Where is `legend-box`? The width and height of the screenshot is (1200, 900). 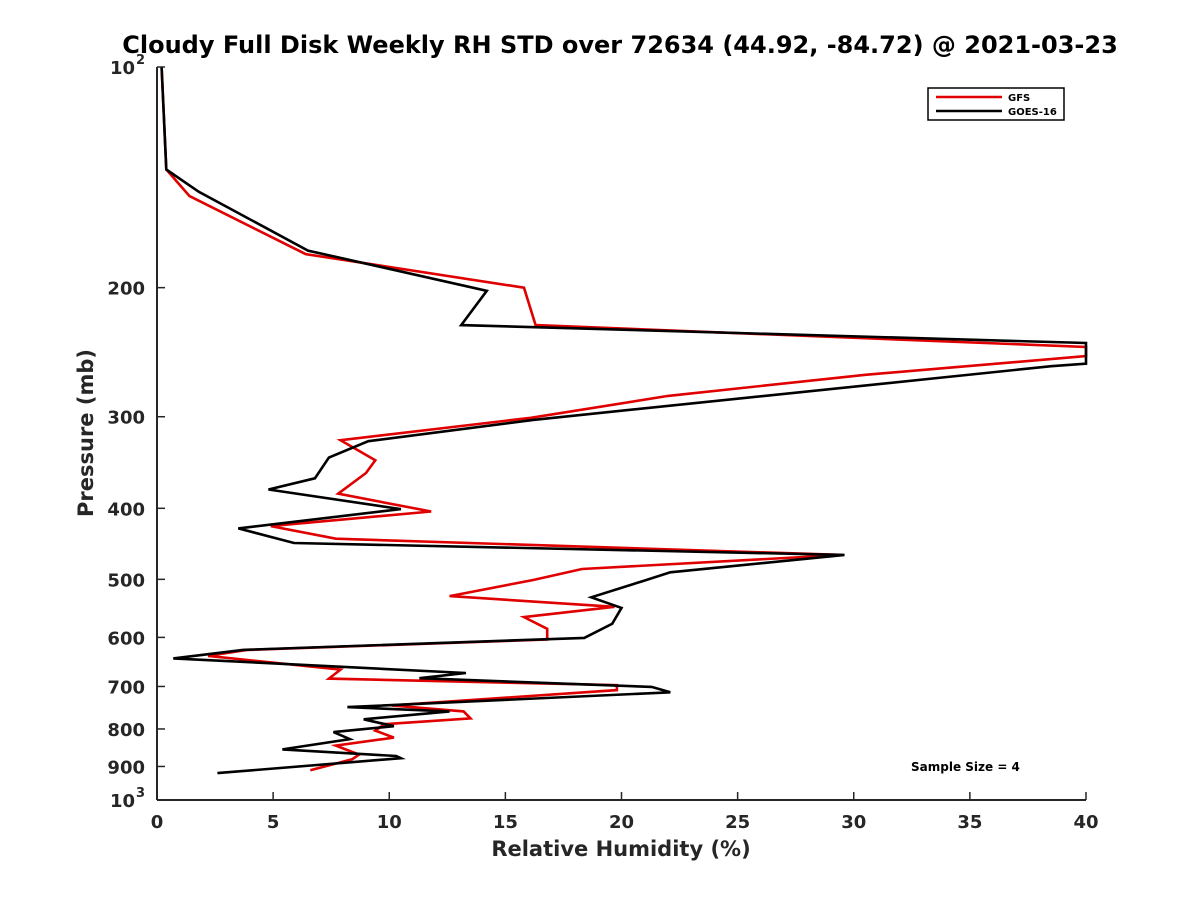 legend-box is located at coordinates (996, 104).